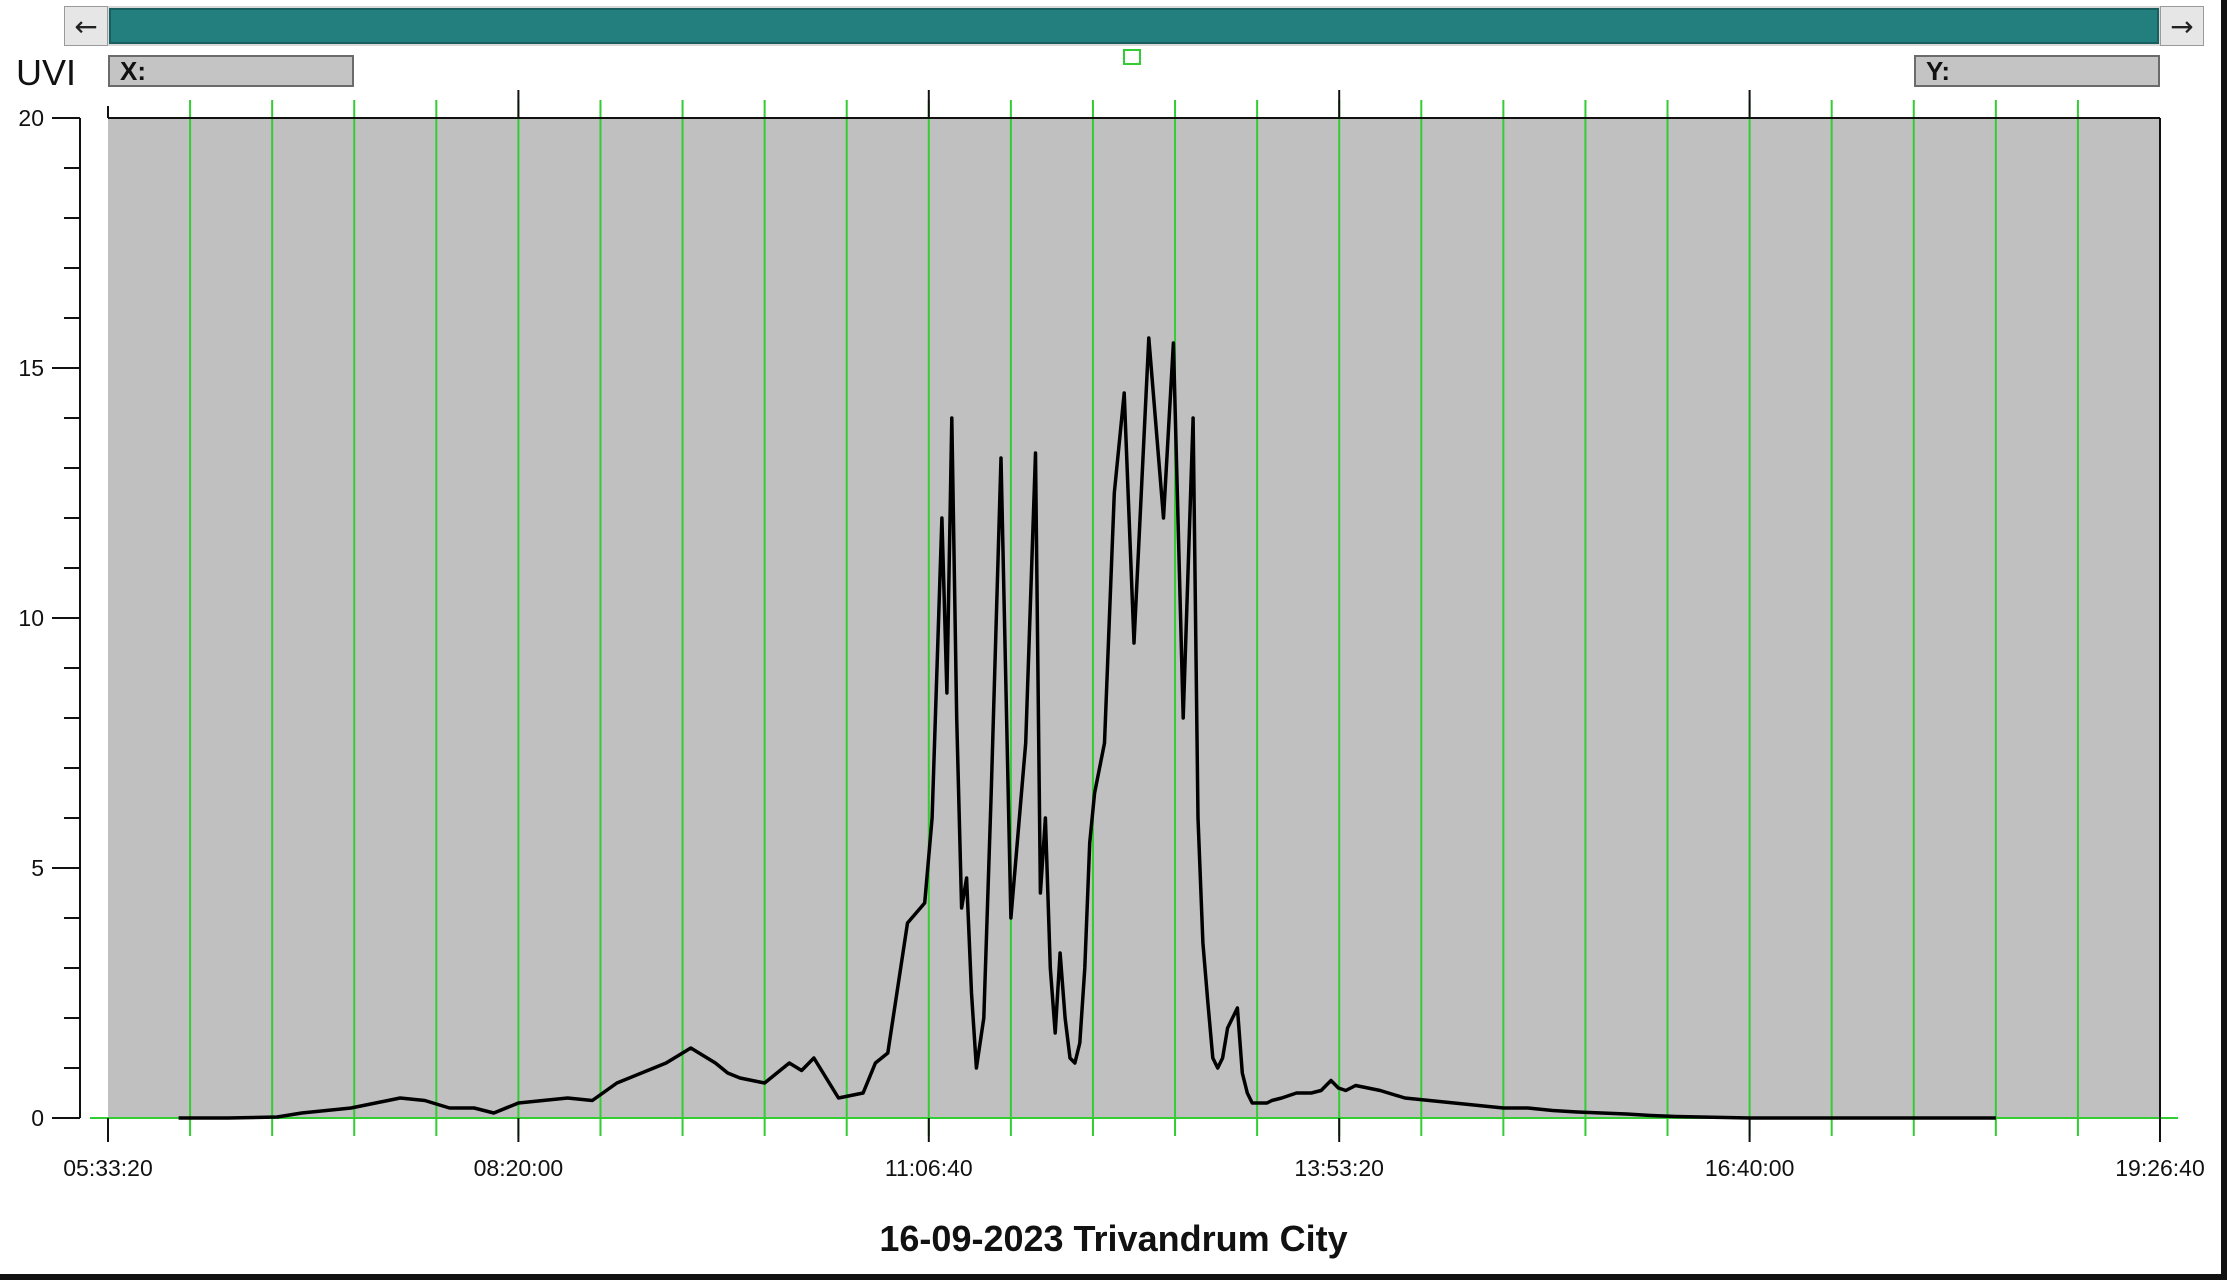  I want to click on y-tick-label: 0, so click(37, 1118).